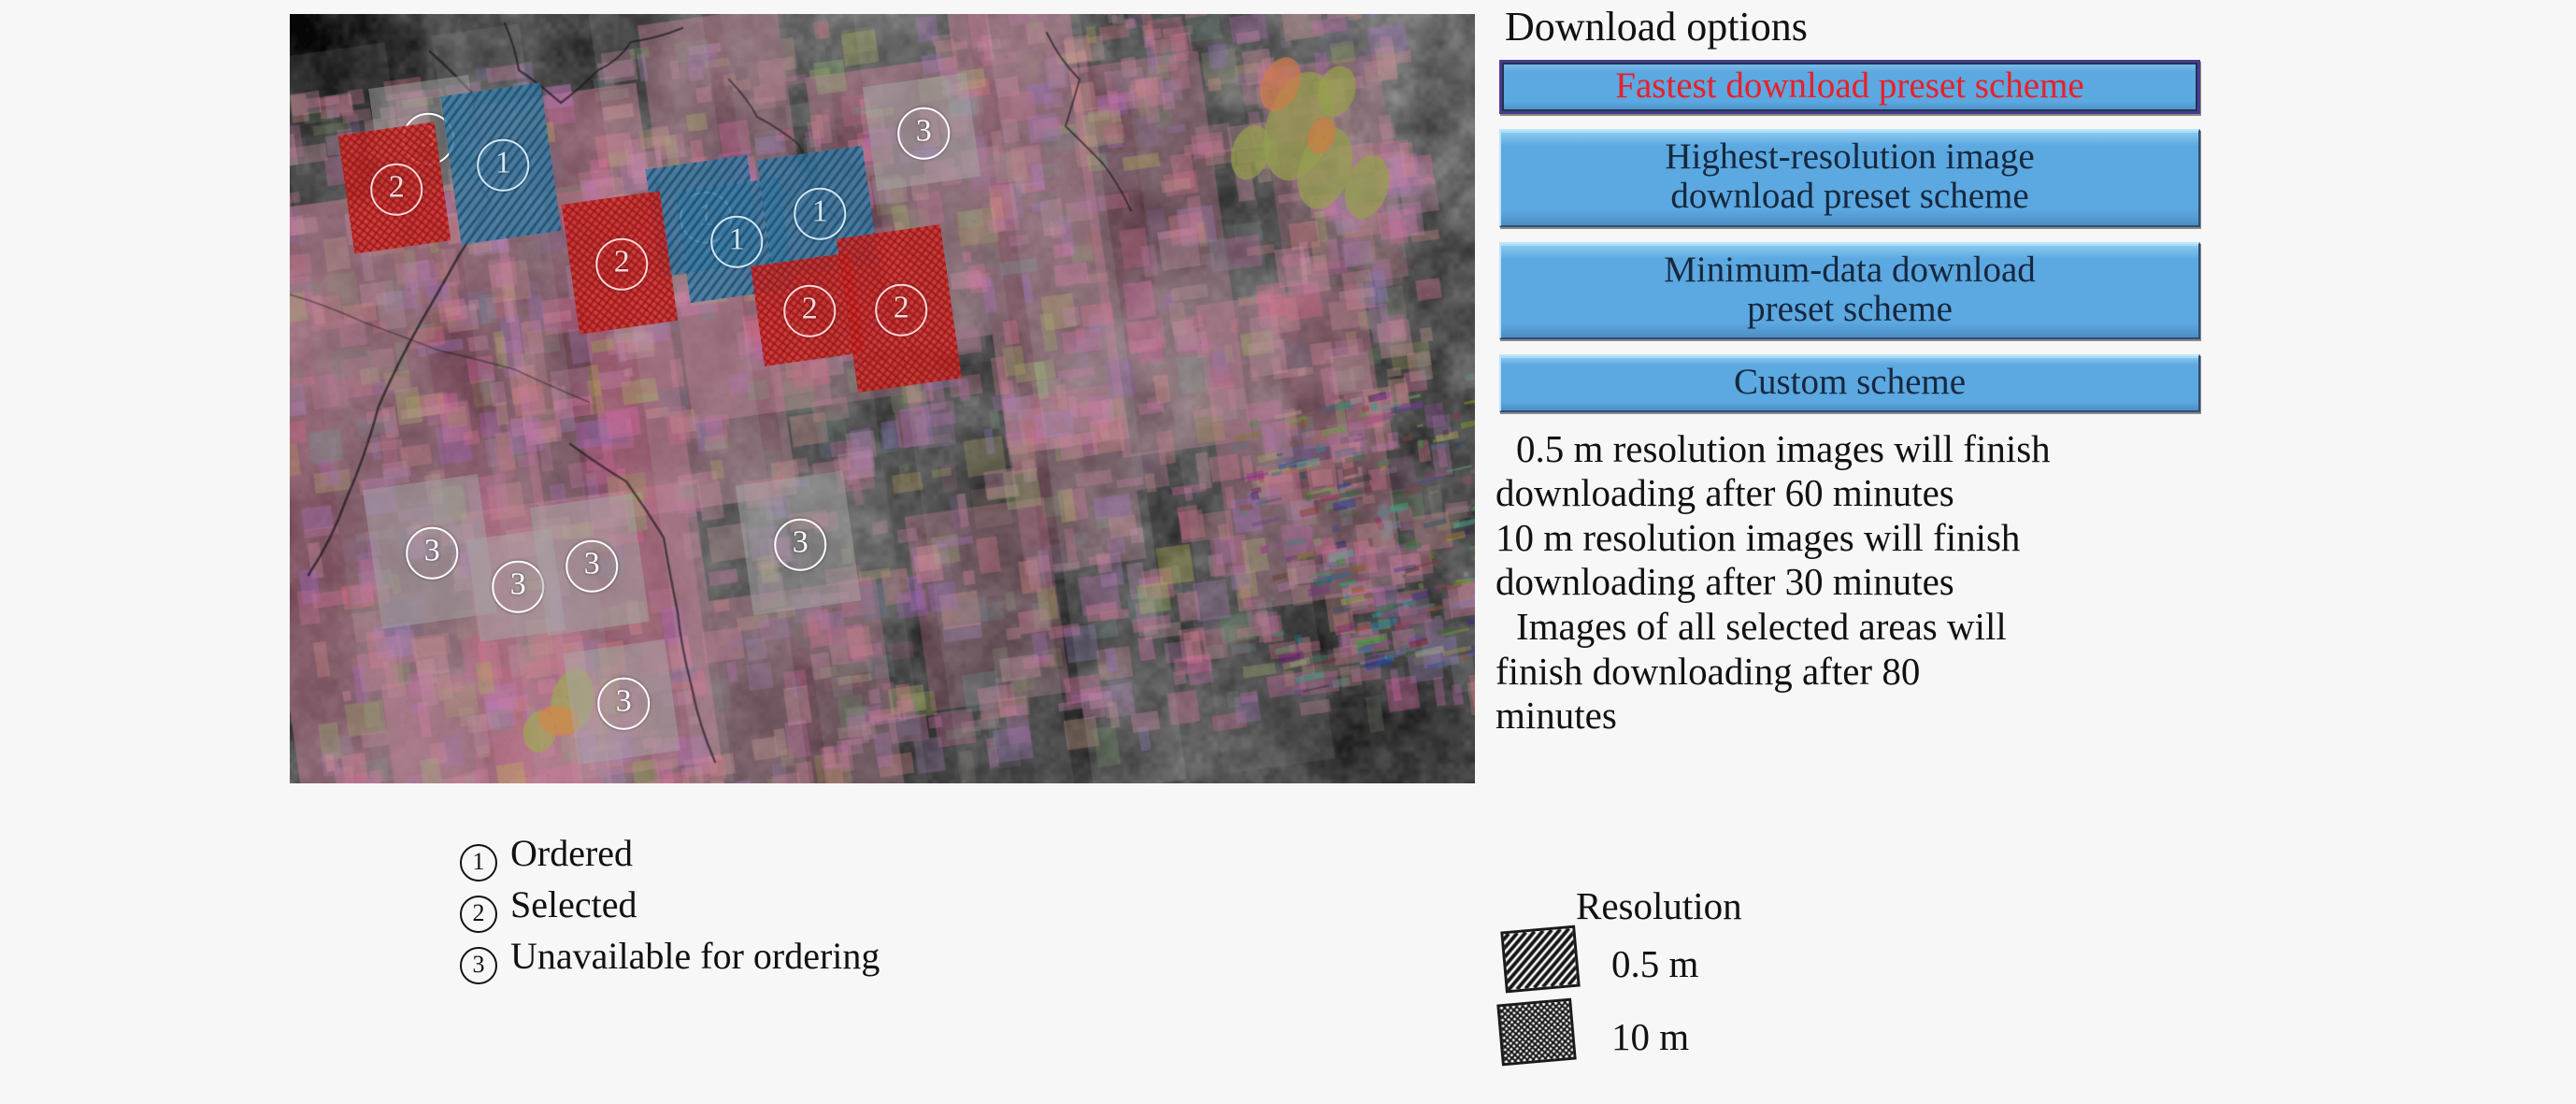  I want to click on note-line-1: 0.5 m resolution images will finish, so click(1783, 448).